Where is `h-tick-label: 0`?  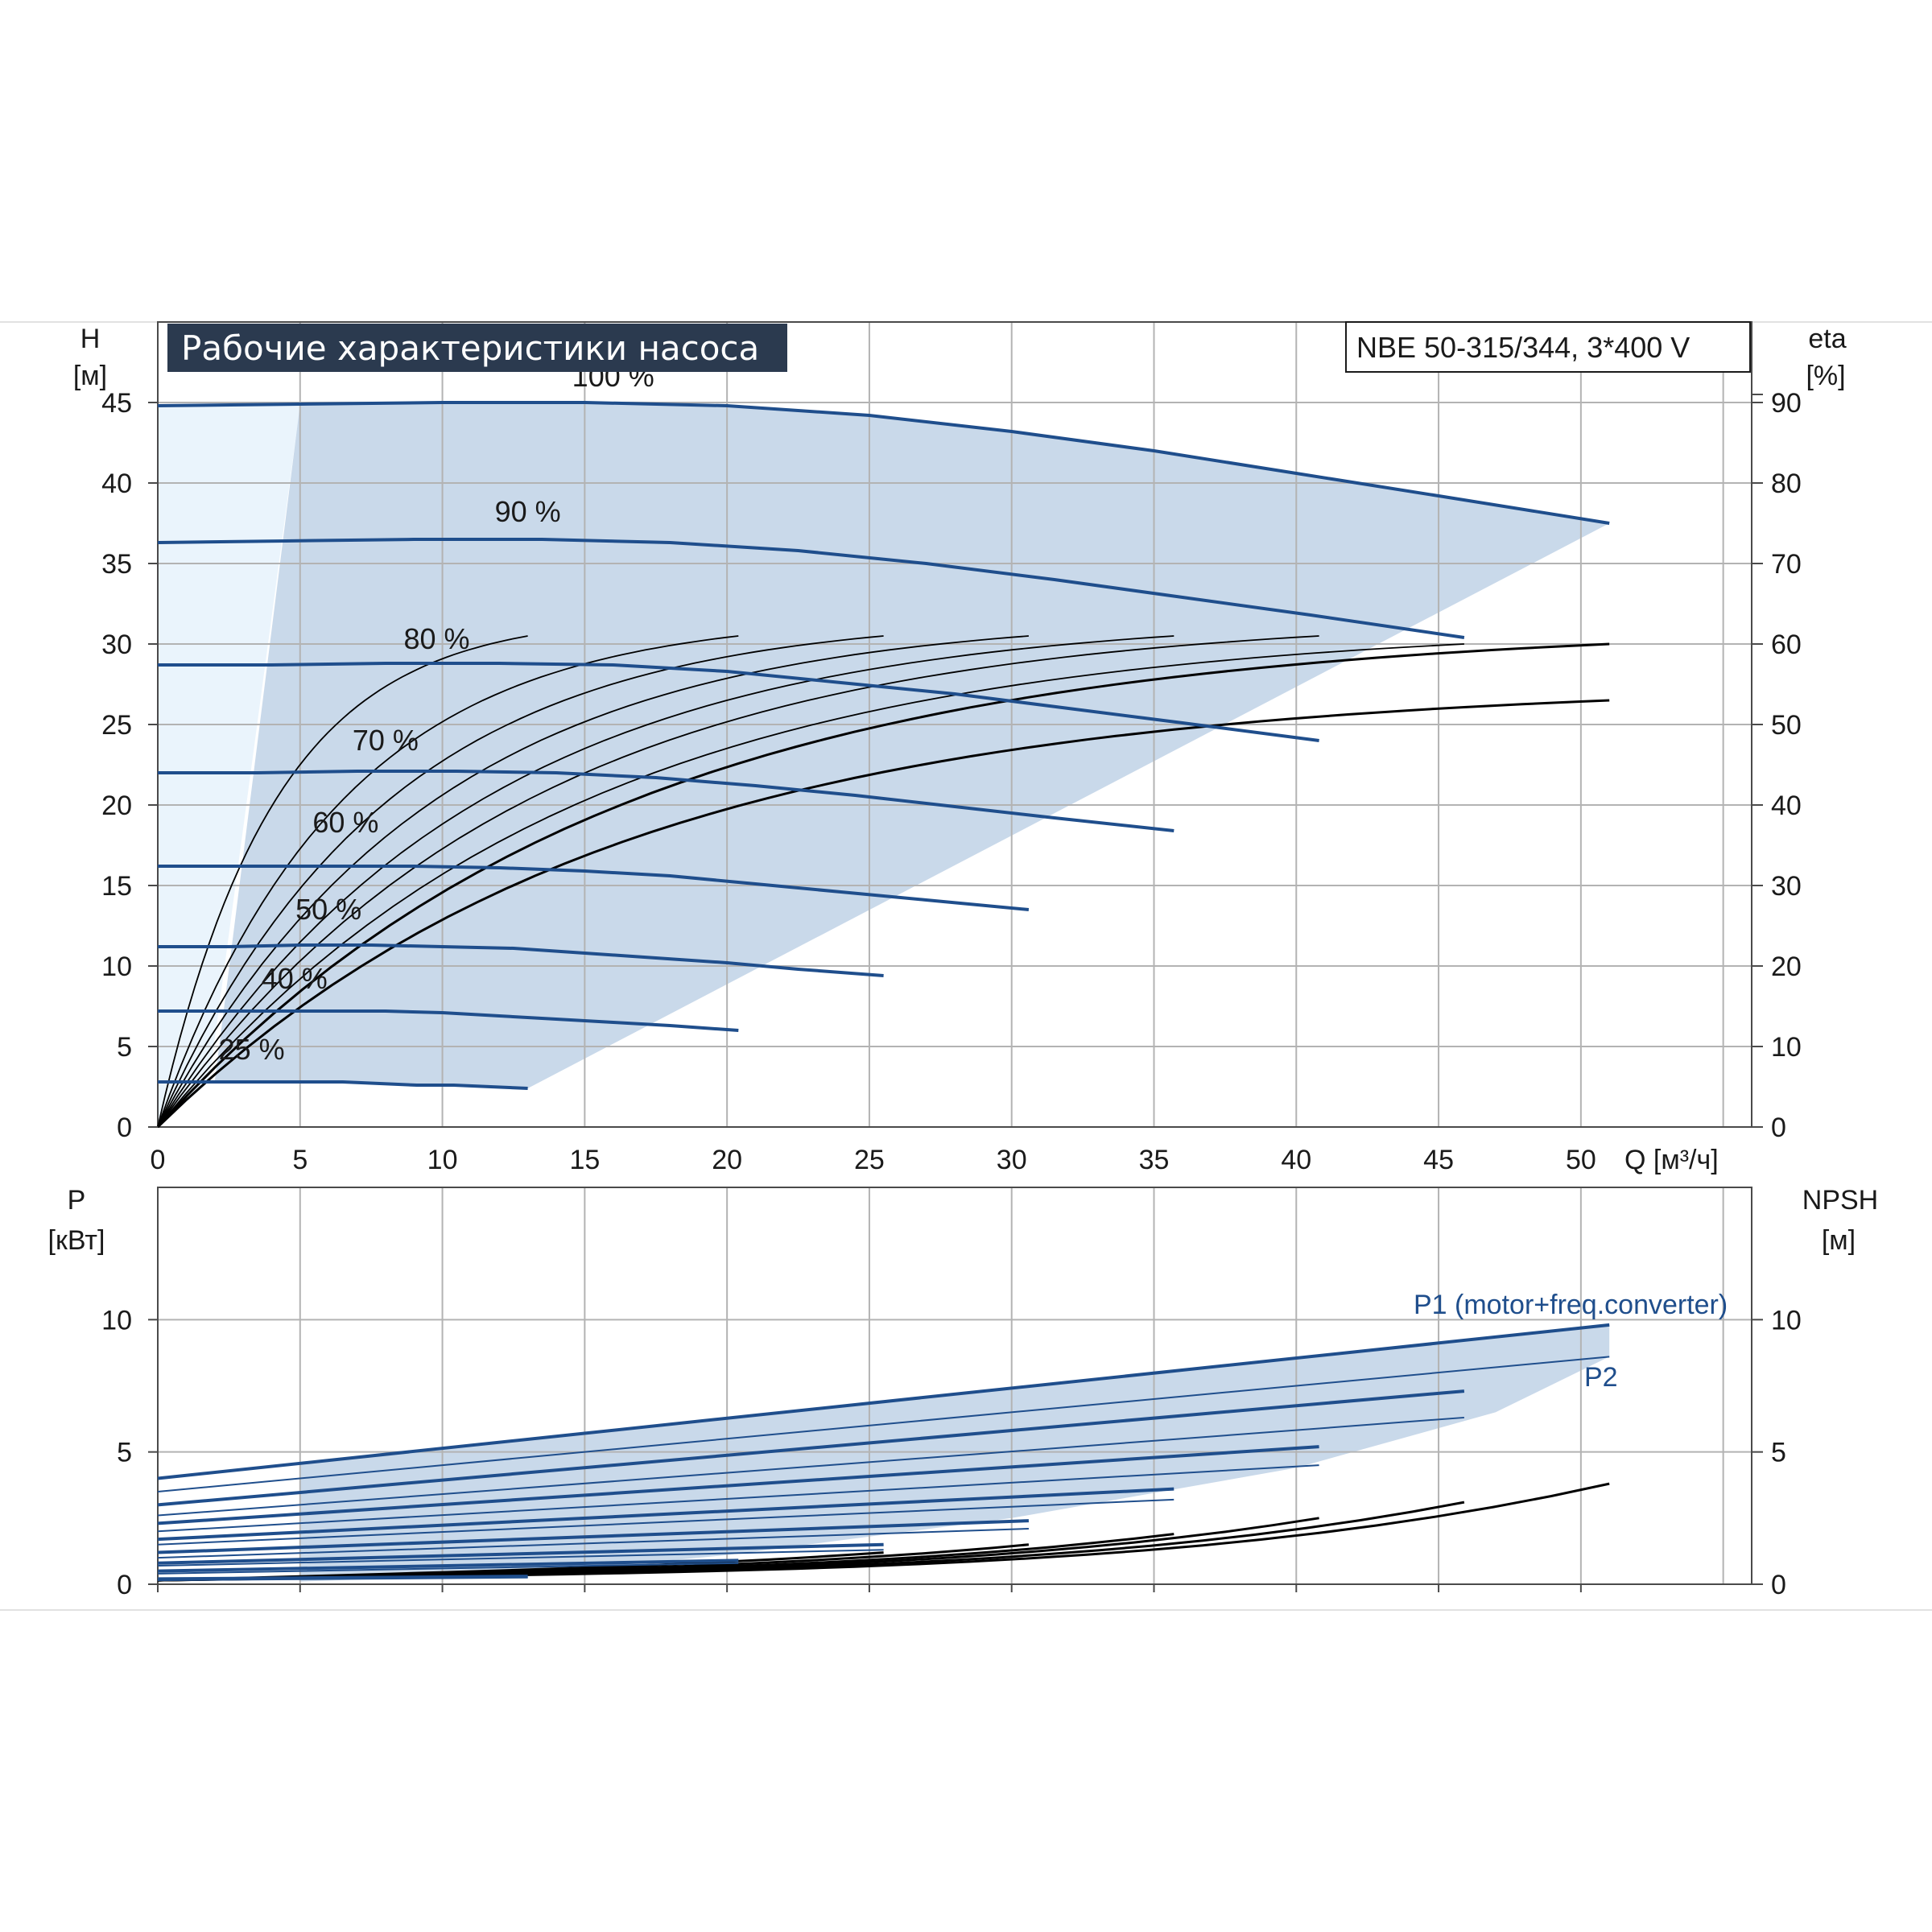
h-tick-label: 0 is located at coordinates (124, 1128).